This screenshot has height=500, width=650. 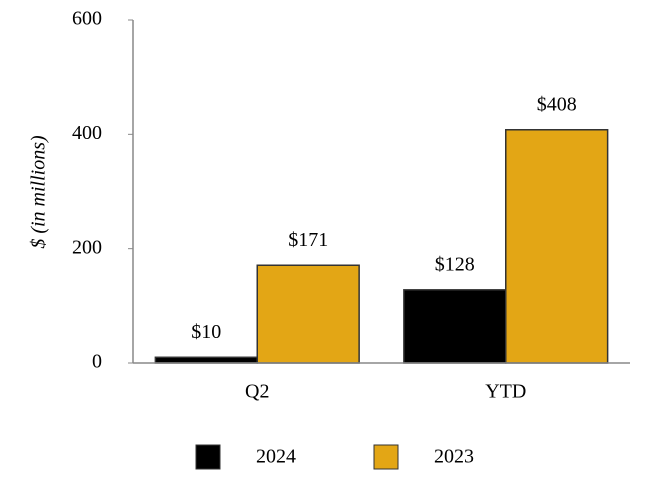 I want to click on legend-label: 2023, so click(x=454, y=457).